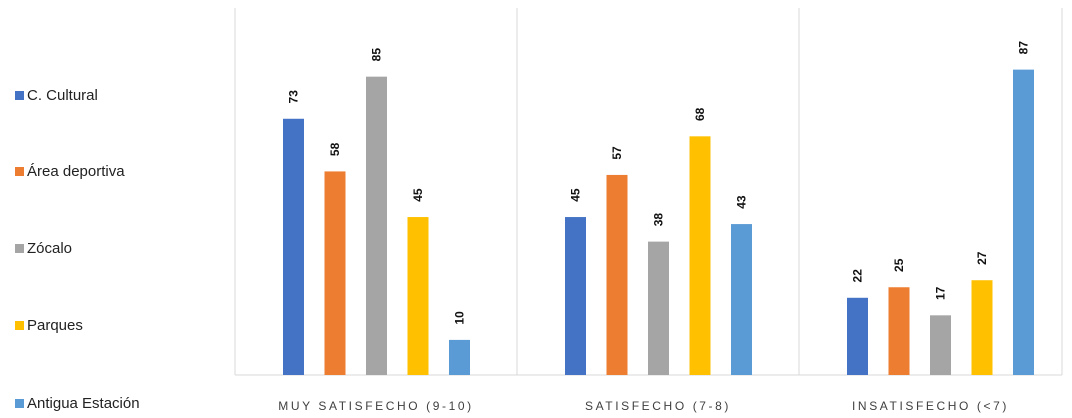 This screenshot has width=1072, height=418. What do you see at coordinates (335, 149) in the screenshot?
I see `data-label: 58` at bounding box center [335, 149].